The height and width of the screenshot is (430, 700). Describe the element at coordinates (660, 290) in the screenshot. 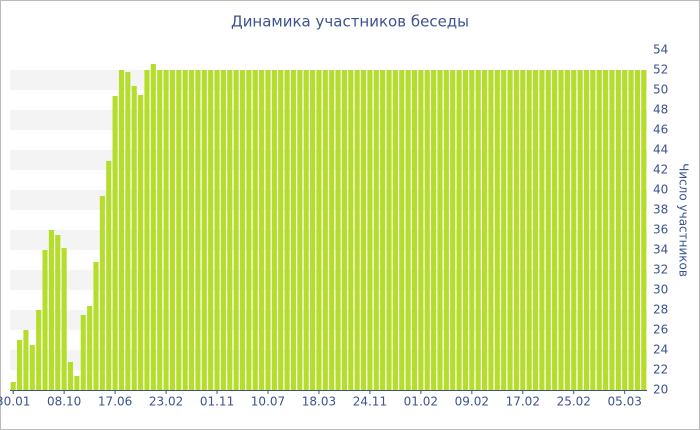

I see `y-tick-label: 30` at that location.